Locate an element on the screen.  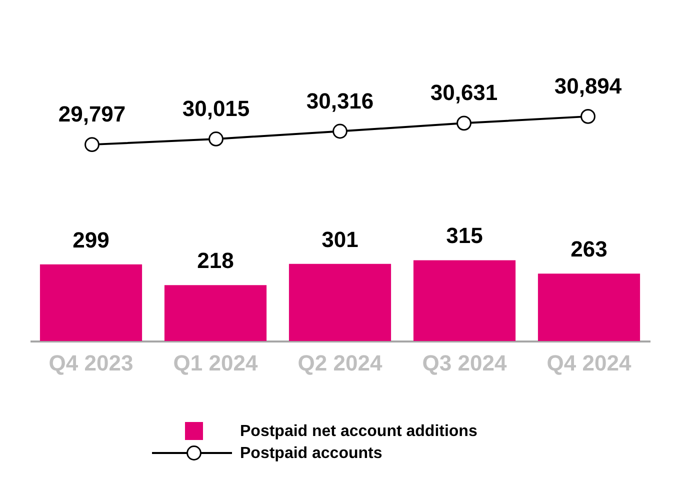
x-tick-label: Q2 2024 is located at coordinates (340, 363).